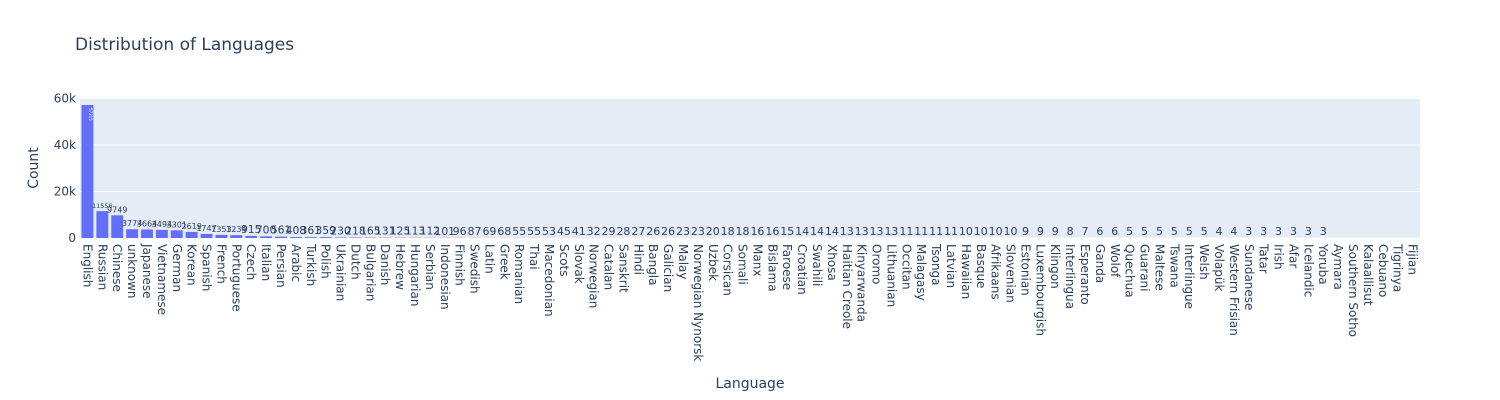 Image resolution: width=1500 pixels, height=400 pixels. What do you see at coordinates (207, 267) in the screenshot?
I see `x-tick-label: Spanish` at bounding box center [207, 267].